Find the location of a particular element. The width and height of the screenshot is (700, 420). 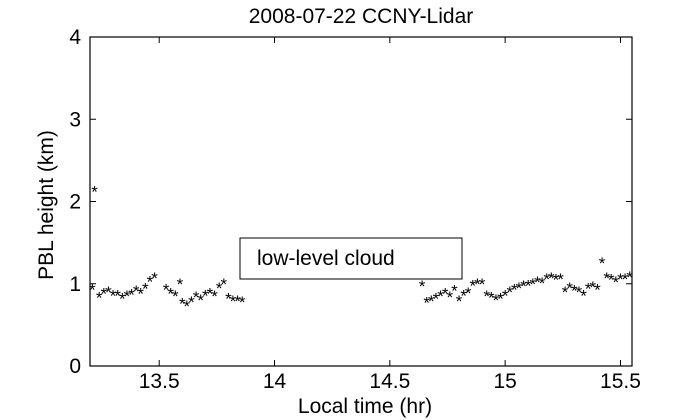

y-tick-label: 4 is located at coordinates (75, 37).